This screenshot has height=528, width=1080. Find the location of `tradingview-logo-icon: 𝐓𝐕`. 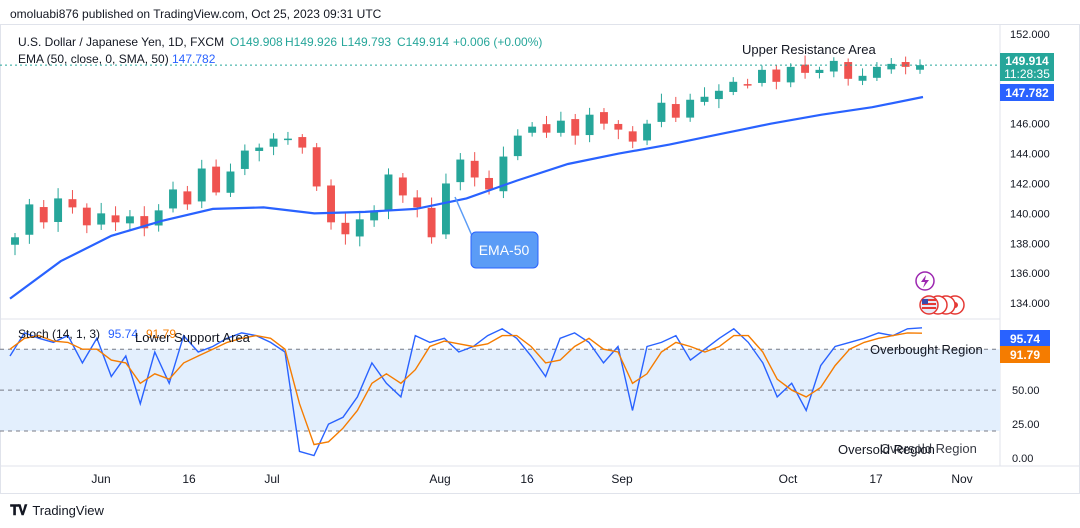

tradingview-logo-icon: 𝐓𝐕 is located at coordinates (18, 510).